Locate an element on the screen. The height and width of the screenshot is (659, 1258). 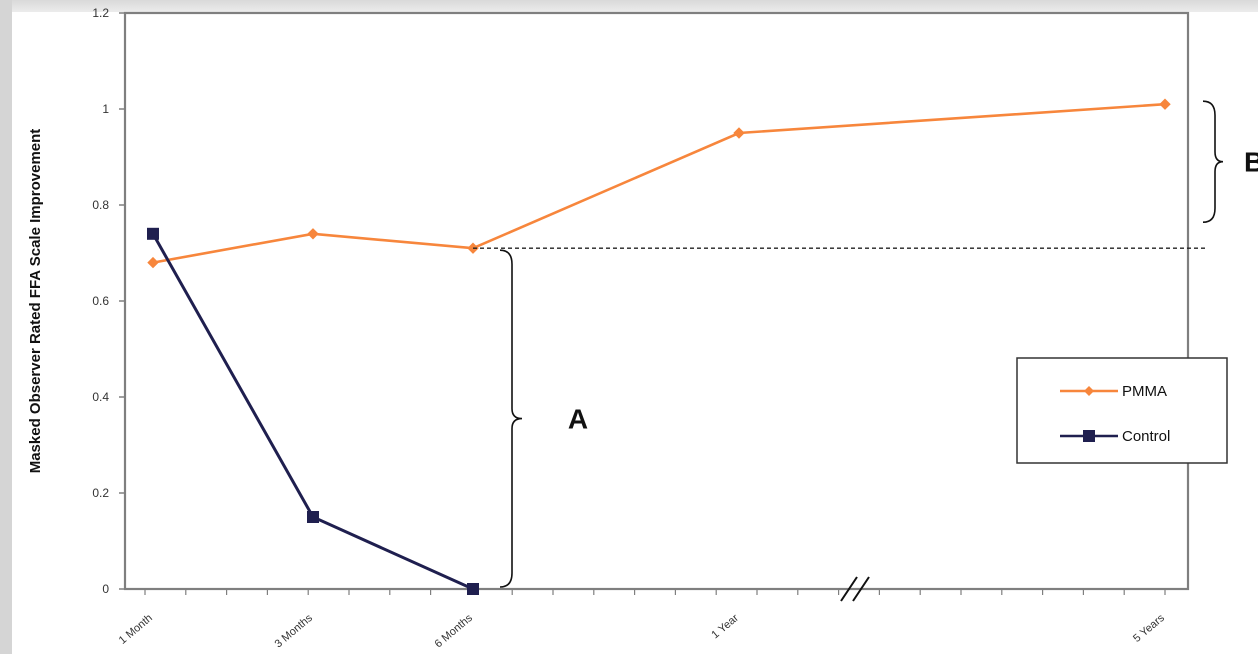
legend: PMMA Control is located at coordinates (1122, 410).